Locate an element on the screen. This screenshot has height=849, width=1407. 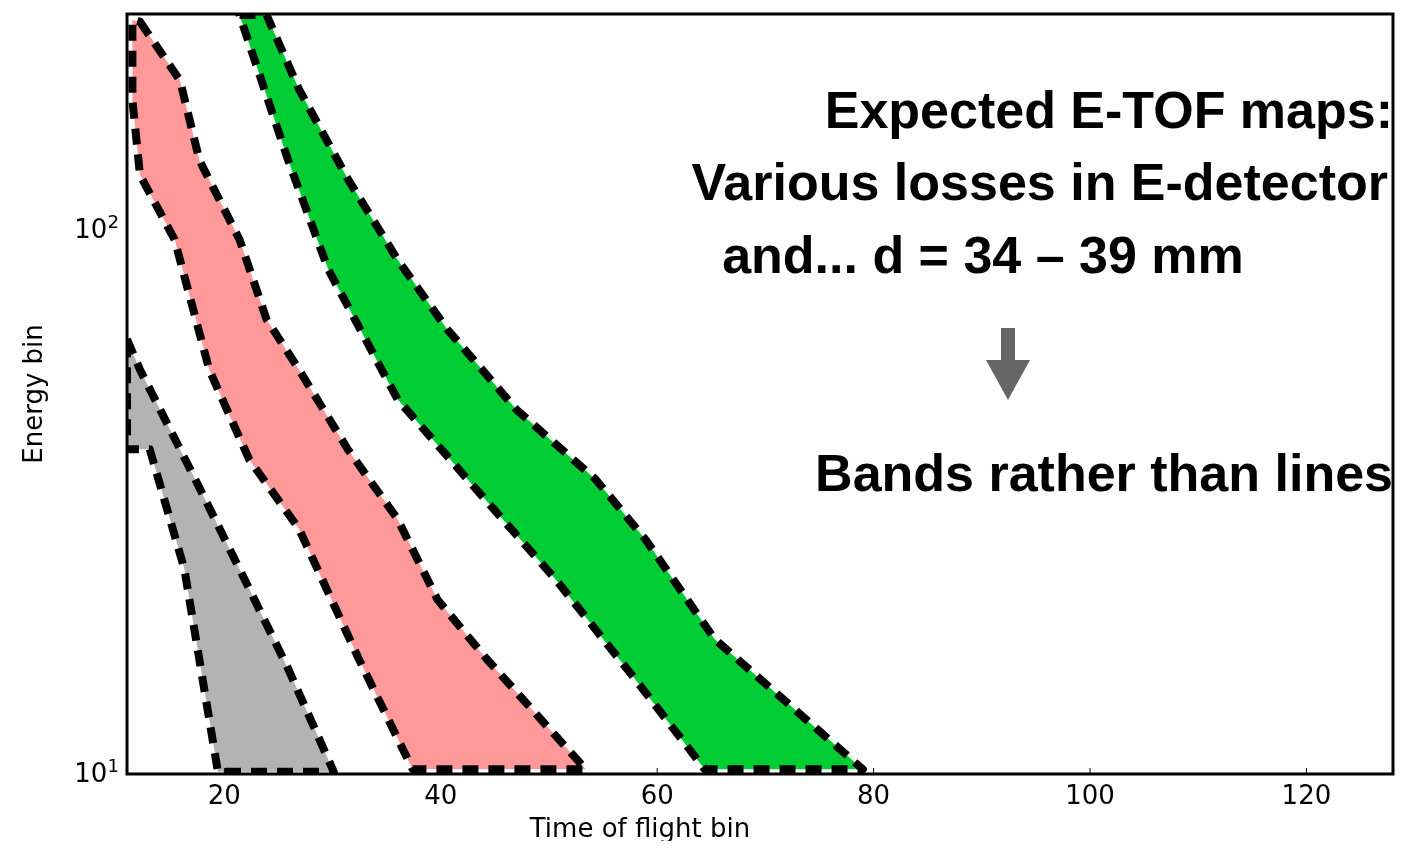
x-tick-label: 20 is located at coordinates (224, 795).